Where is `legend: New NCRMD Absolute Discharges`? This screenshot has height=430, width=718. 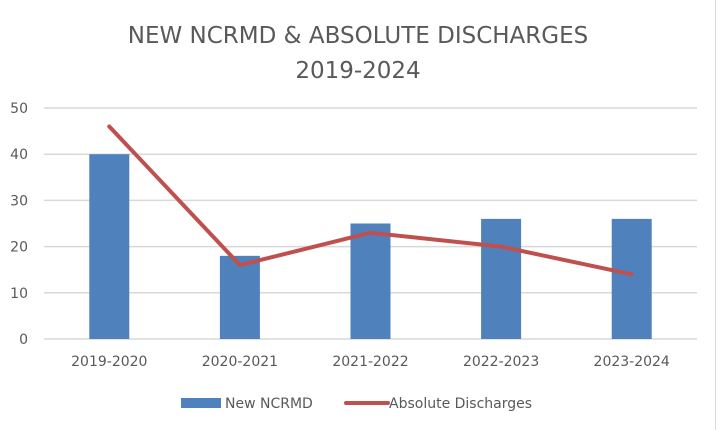
legend: New NCRMD Absolute Discharges is located at coordinates (356, 404).